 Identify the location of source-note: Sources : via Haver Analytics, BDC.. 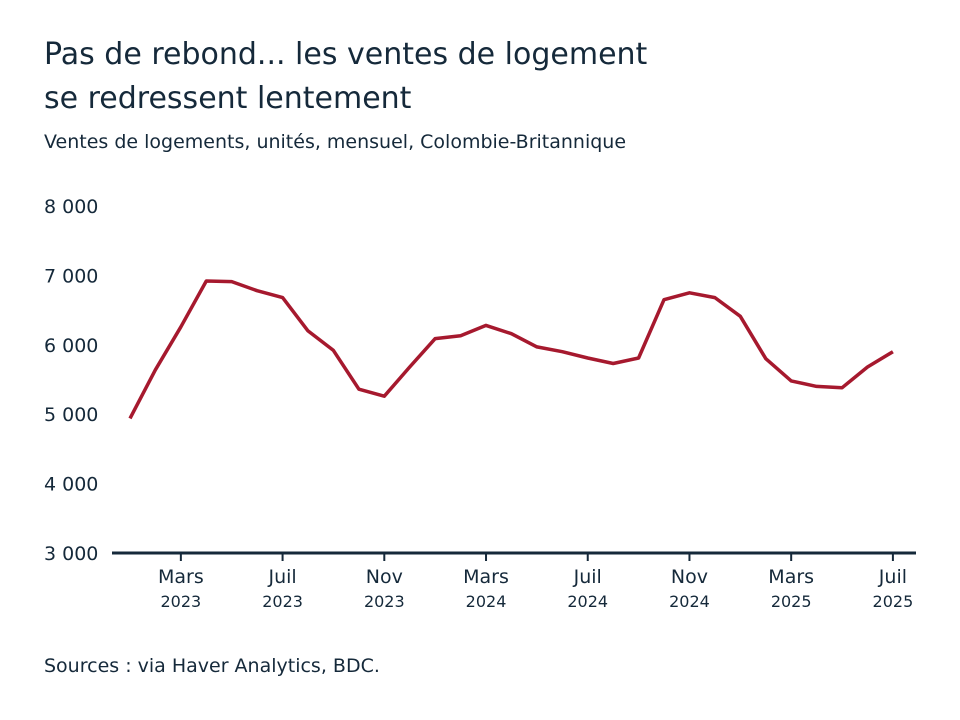
(212, 666).